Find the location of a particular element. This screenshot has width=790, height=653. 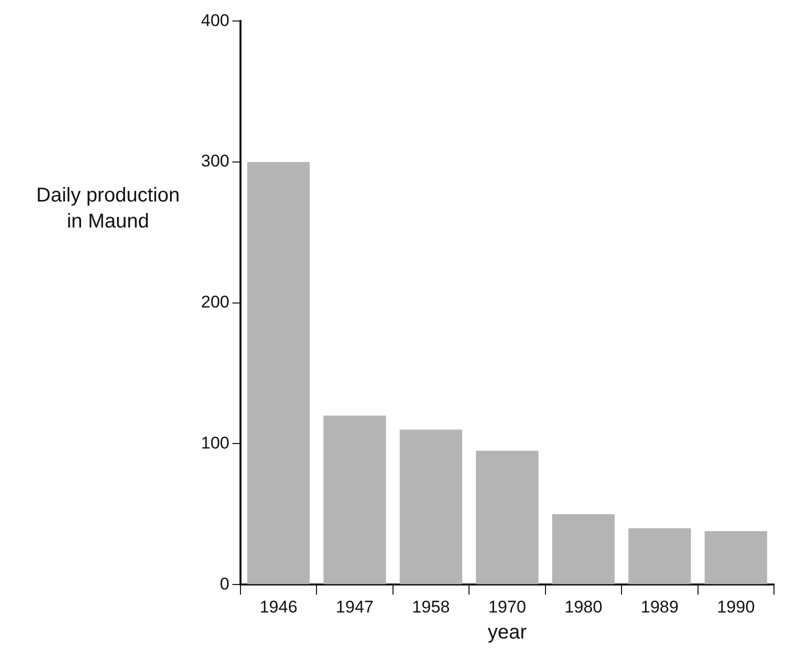

y-tick-label: 200 is located at coordinates (215, 302).